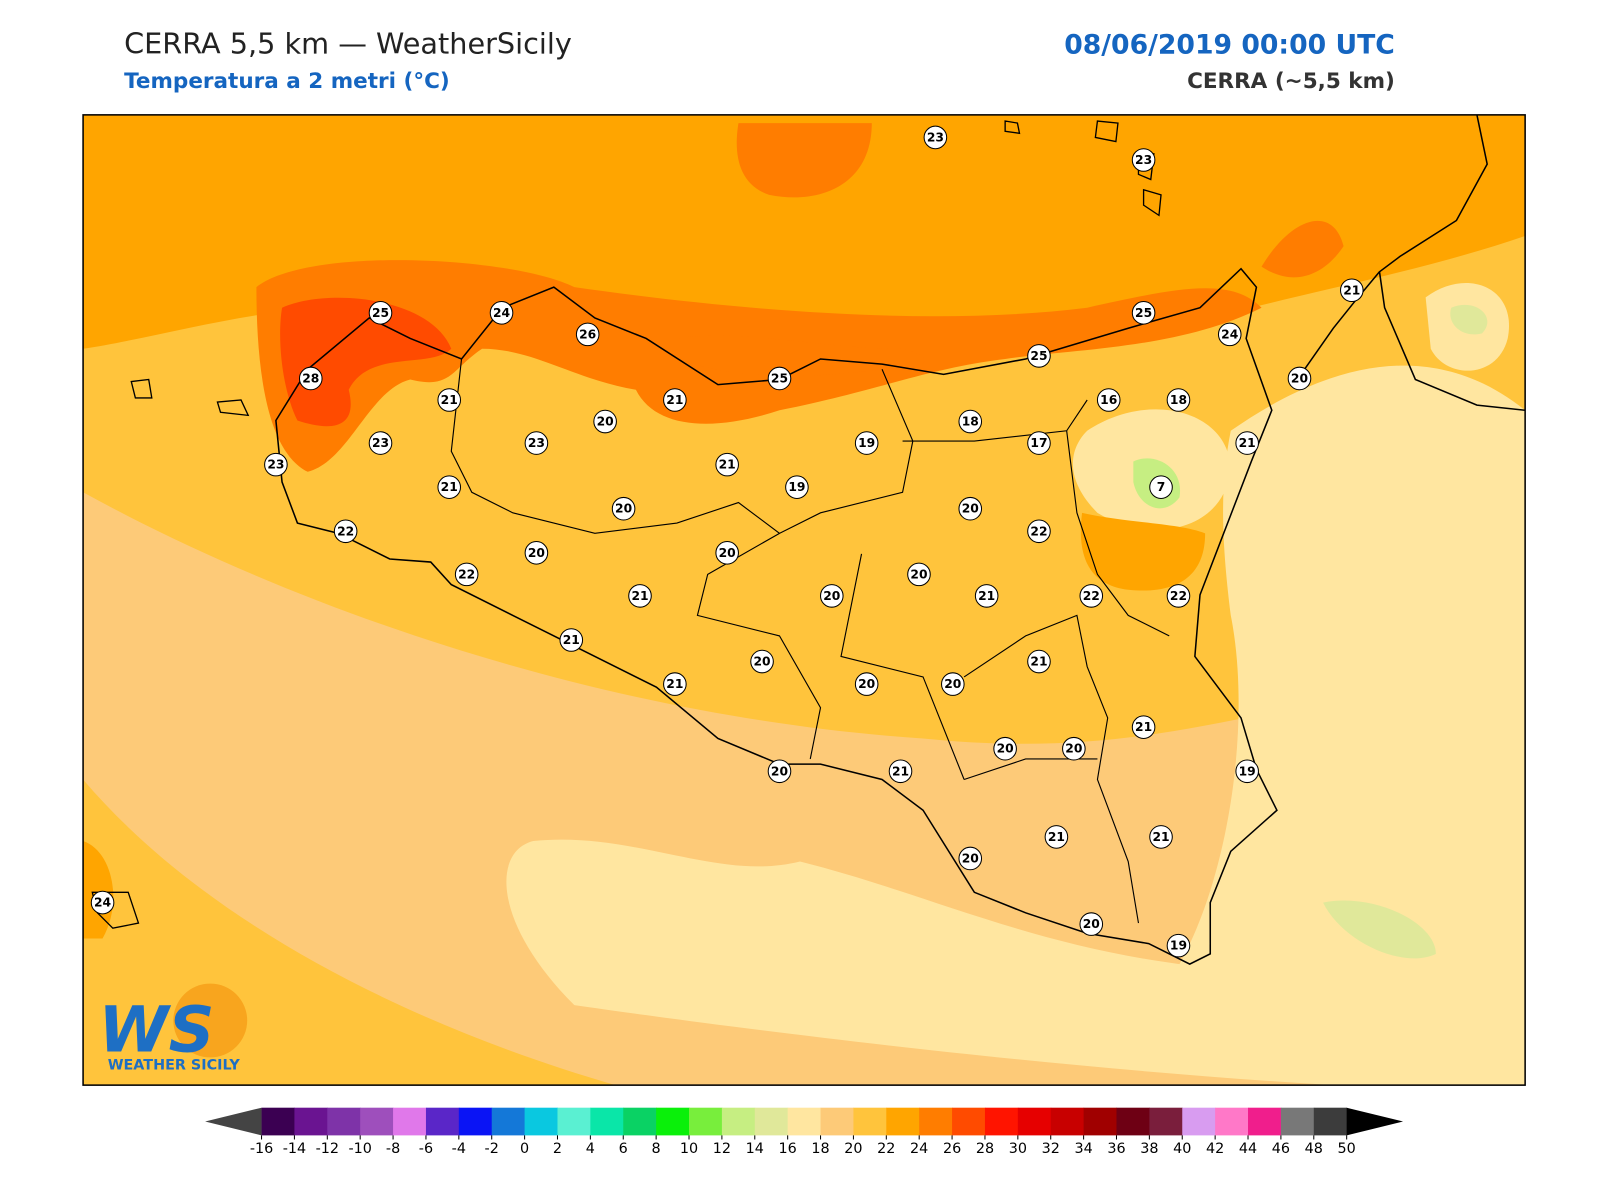 Image resolution: width=1600 pixels, height=1200 pixels. Describe the element at coordinates (866, 443) in the screenshot. I see `station: 19` at that location.